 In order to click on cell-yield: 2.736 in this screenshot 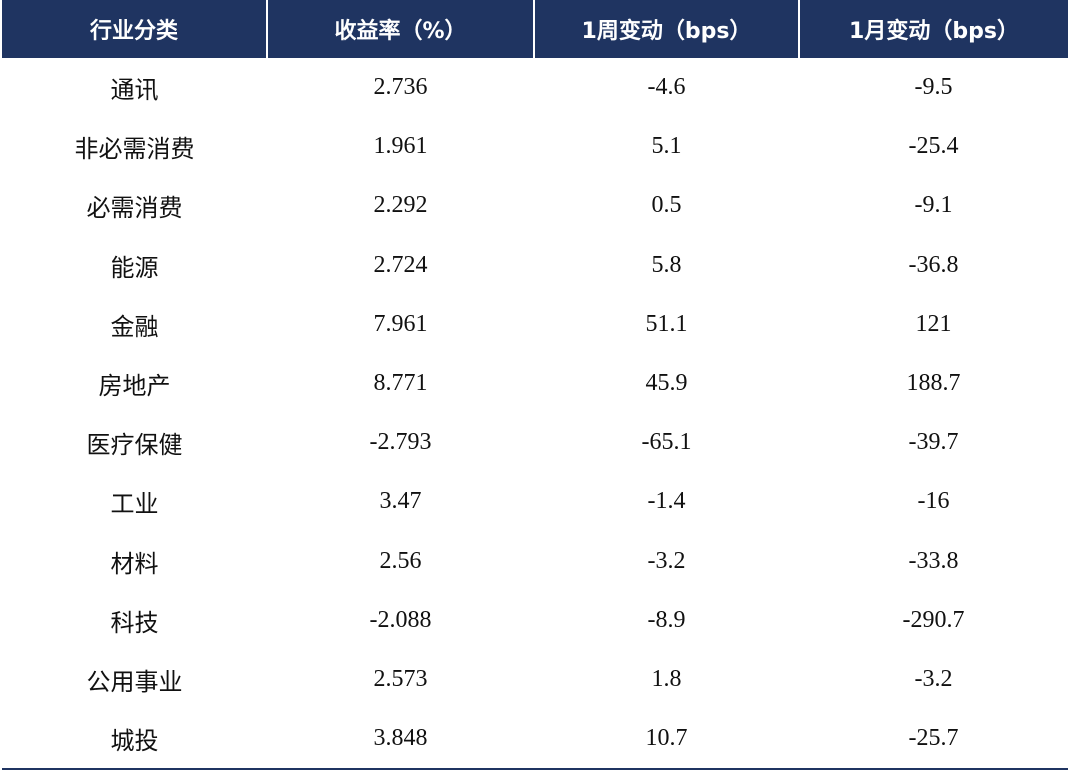, I will do `click(400, 87)`.